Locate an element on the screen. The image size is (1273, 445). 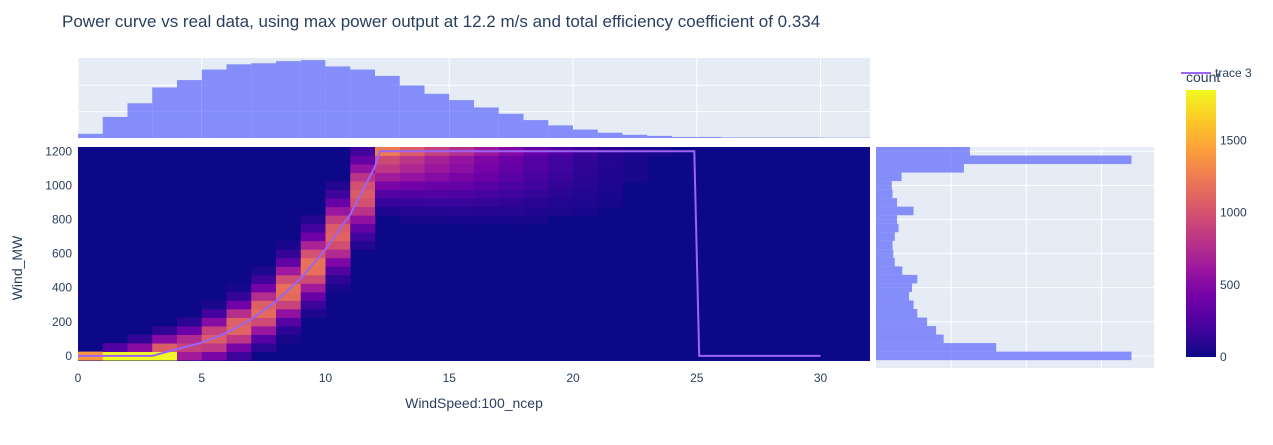
x-tick-label: 10 is located at coordinates (326, 378).